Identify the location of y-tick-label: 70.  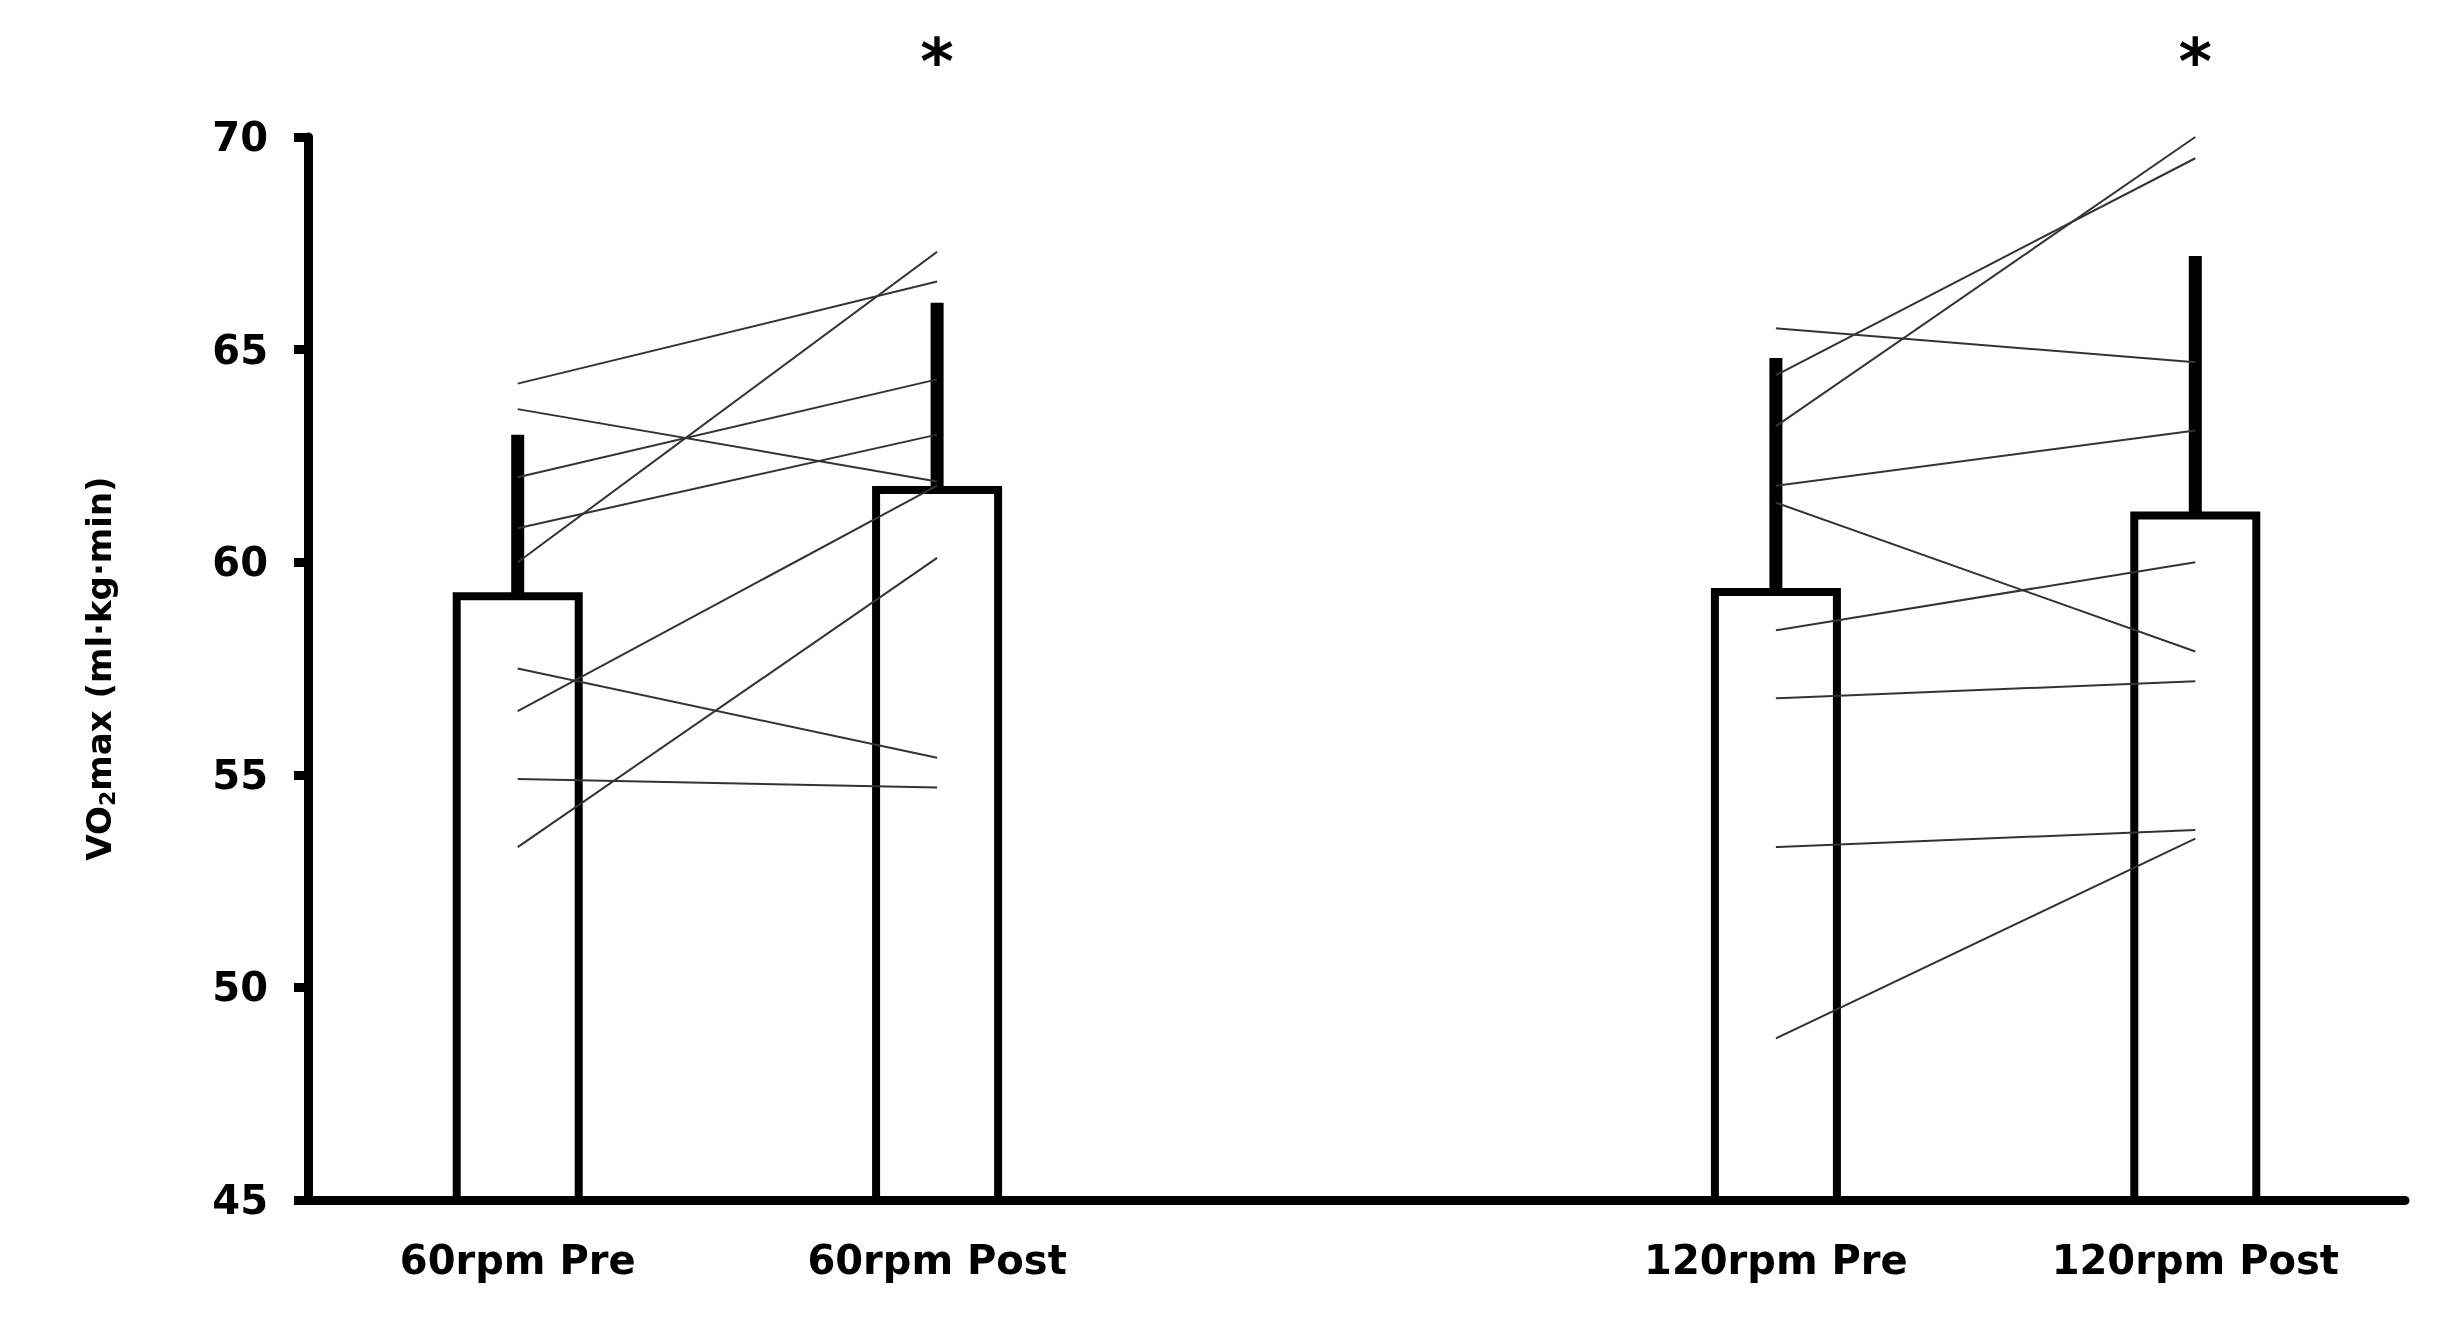
(240, 137).